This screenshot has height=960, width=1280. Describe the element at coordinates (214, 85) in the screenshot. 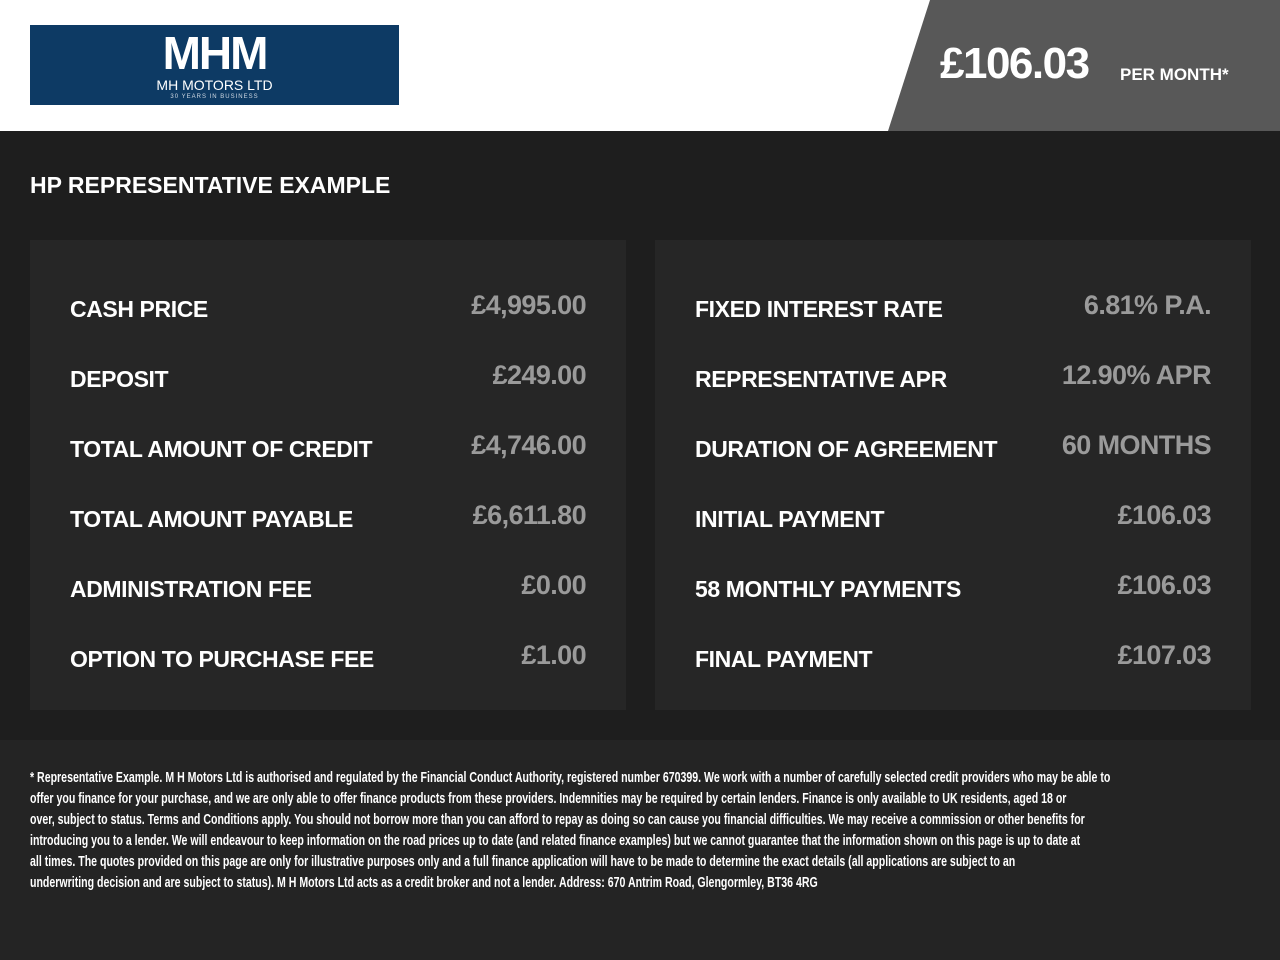

I see `logo-name: MH MOTORS LTD` at that location.